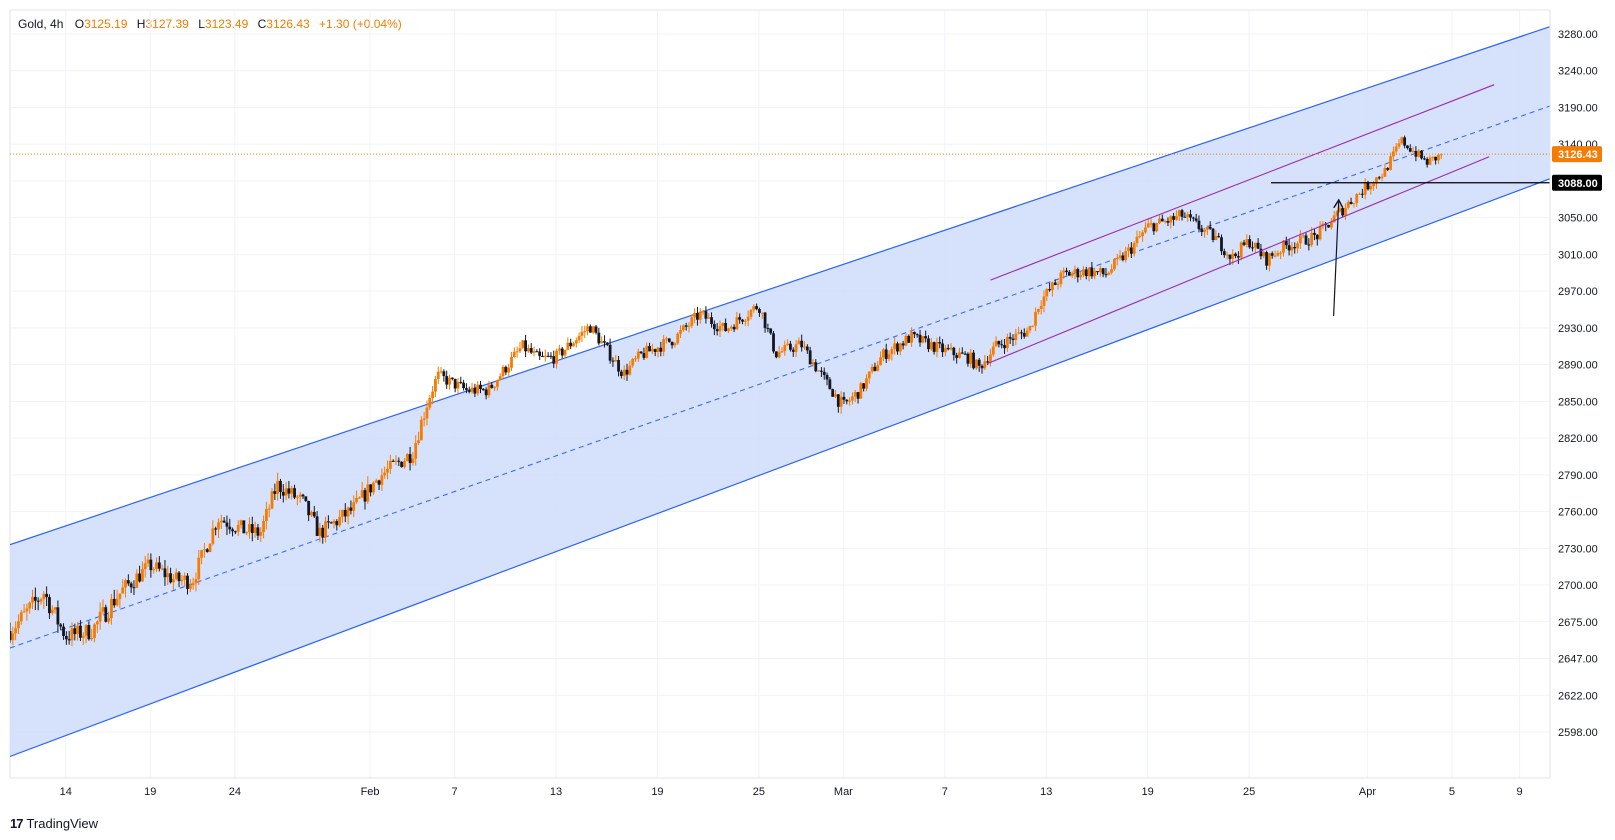  Describe the element at coordinates (54, 823) in the screenshot. I see `tradingview-logo: 17 TradingView` at that location.